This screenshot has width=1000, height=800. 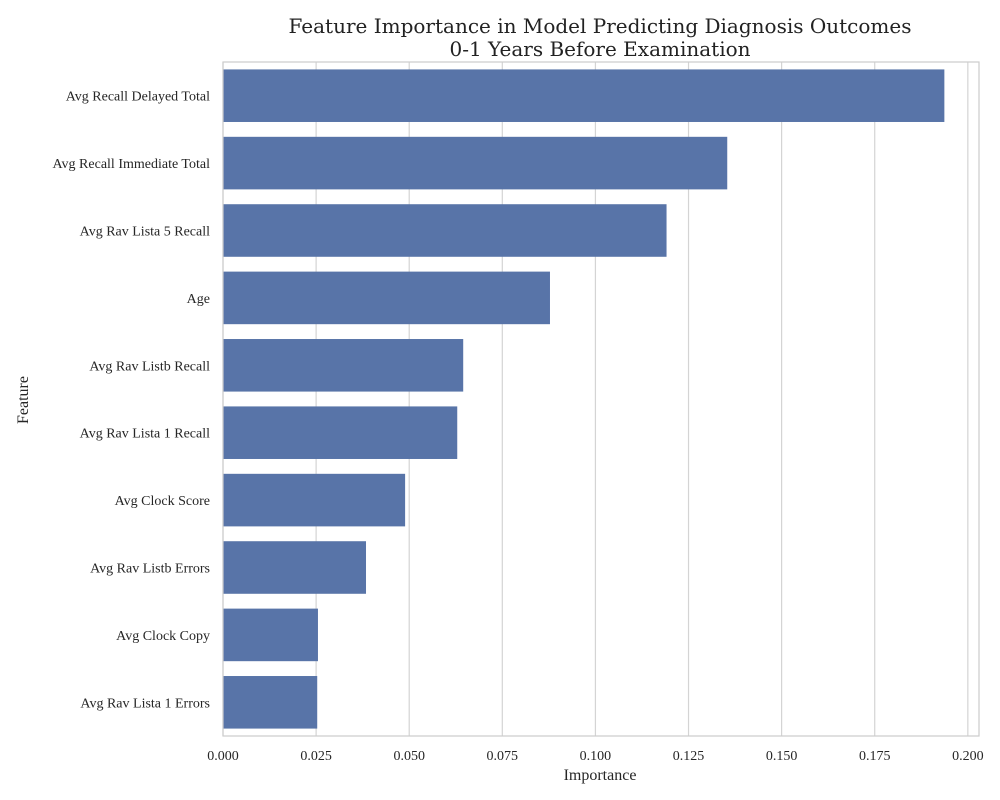 What do you see at coordinates (316, 756) in the screenshot?
I see `x-tick-label: 0.025` at bounding box center [316, 756].